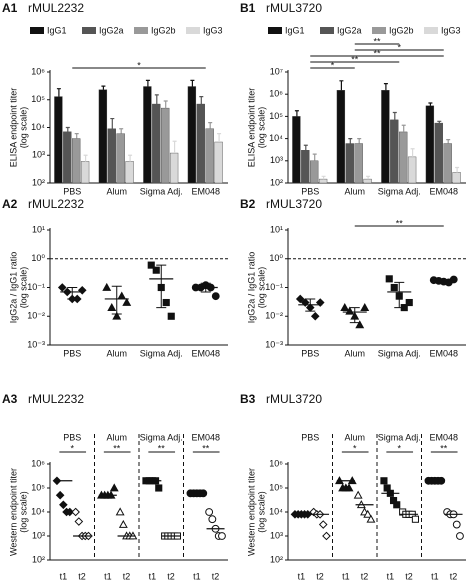 The image size is (474, 588). Describe the element at coordinates (248, 8) in the screenshot. I see `panel-label: B1` at that location.